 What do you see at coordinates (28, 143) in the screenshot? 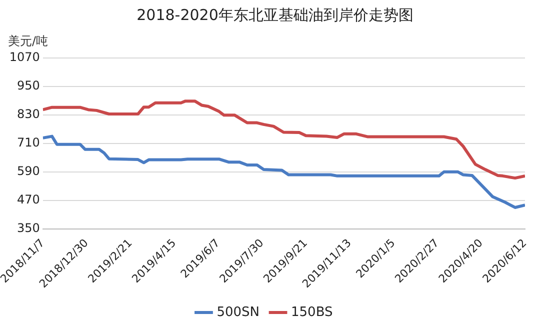
I see `y-tick-label: 710` at bounding box center [28, 143].